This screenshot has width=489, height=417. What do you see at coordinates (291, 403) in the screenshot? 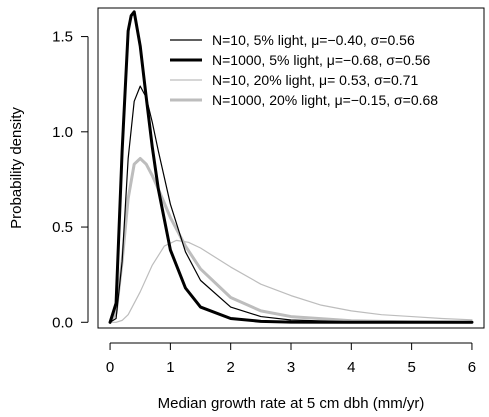
I see `x-axis-label: Median growth rate at 5 cm dbh (mm/yr)` at bounding box center [291, 403].